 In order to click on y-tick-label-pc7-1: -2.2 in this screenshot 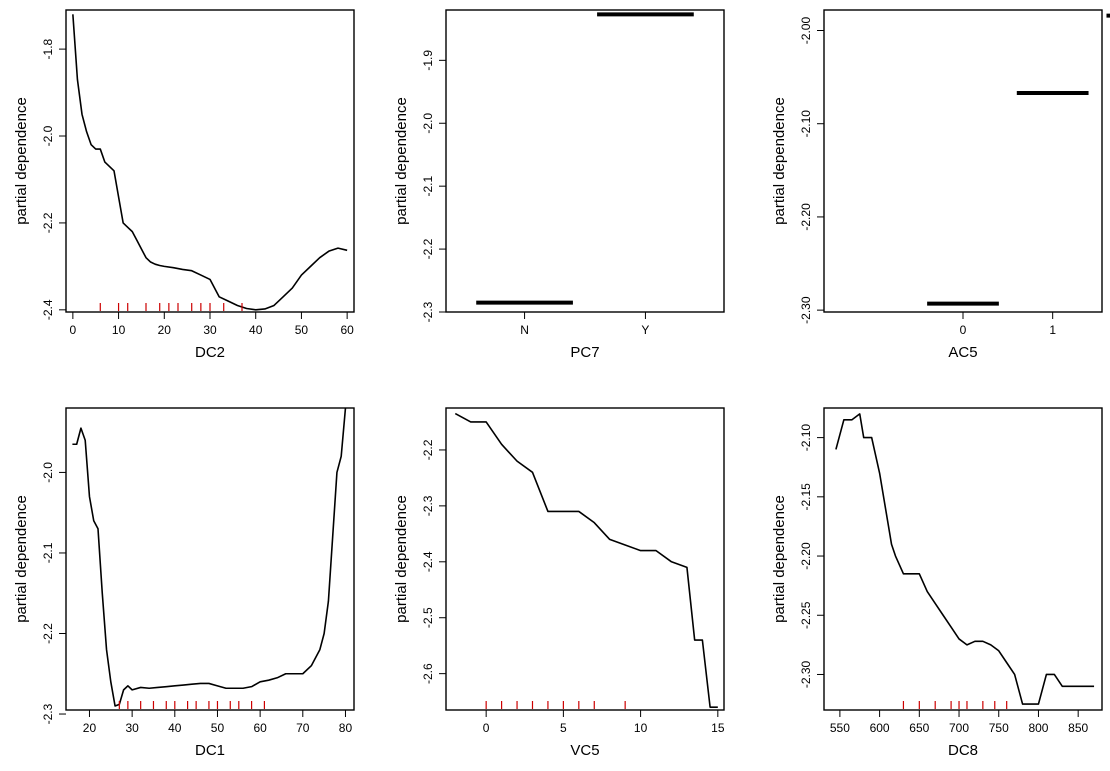, I will do `click(428, 248)`.